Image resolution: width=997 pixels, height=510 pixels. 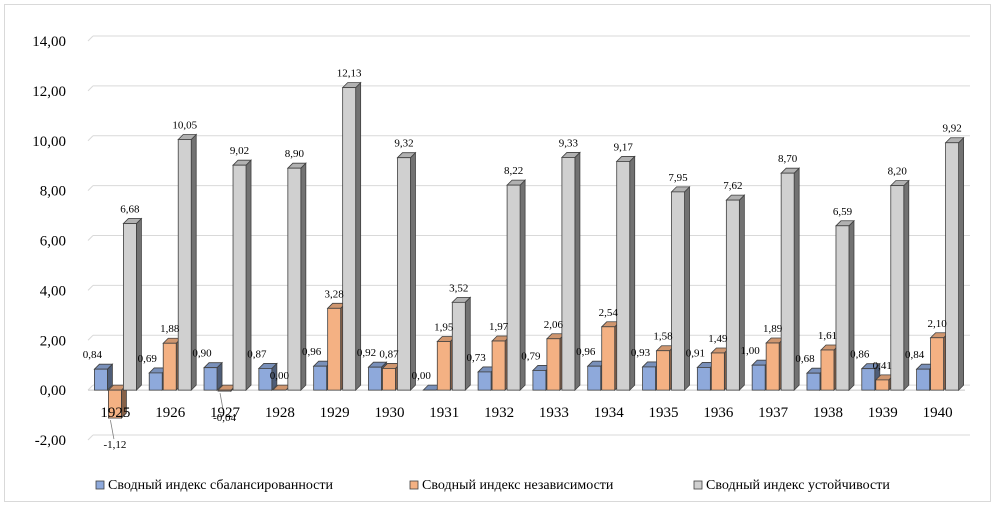 I want to click on data-label: 7,62, so click(x=732, y=186).